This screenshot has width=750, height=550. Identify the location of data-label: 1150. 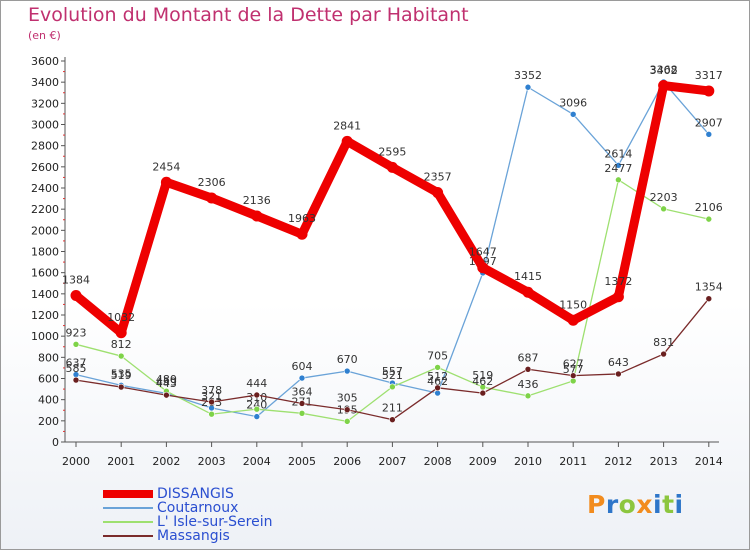
(573, 304).